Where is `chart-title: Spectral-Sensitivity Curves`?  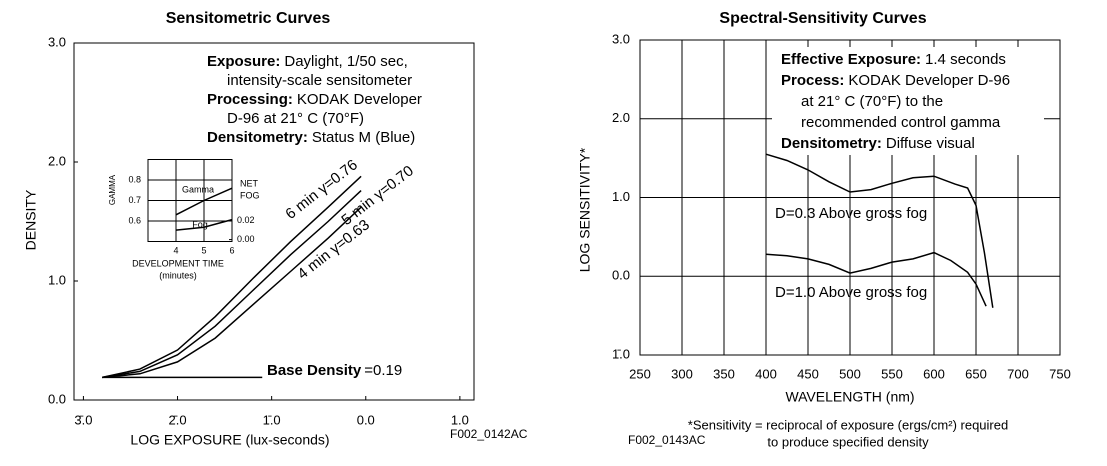
chart-title: Spectral-Sensitivity Curves is located at coordinates (822, 18).